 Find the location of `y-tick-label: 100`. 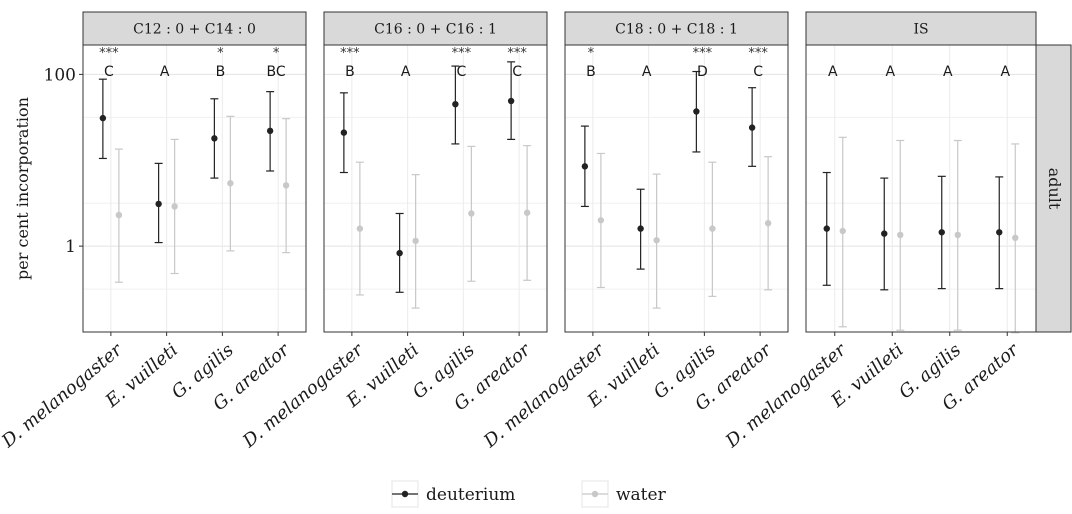

y-tick-label: 100 is located at coordinates (60, 75).